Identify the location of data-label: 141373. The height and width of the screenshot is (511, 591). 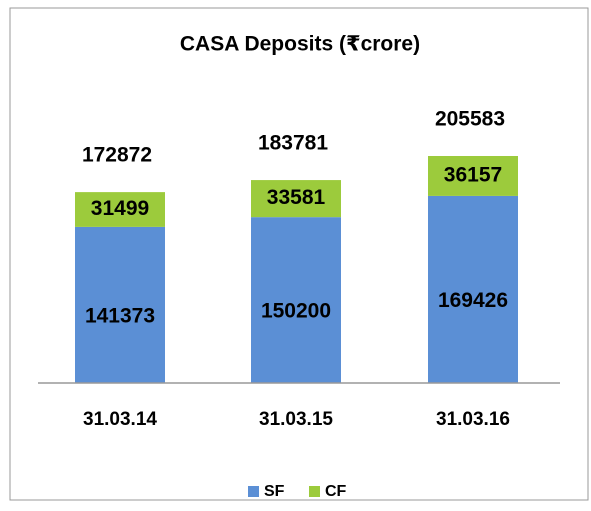
(120, 315).